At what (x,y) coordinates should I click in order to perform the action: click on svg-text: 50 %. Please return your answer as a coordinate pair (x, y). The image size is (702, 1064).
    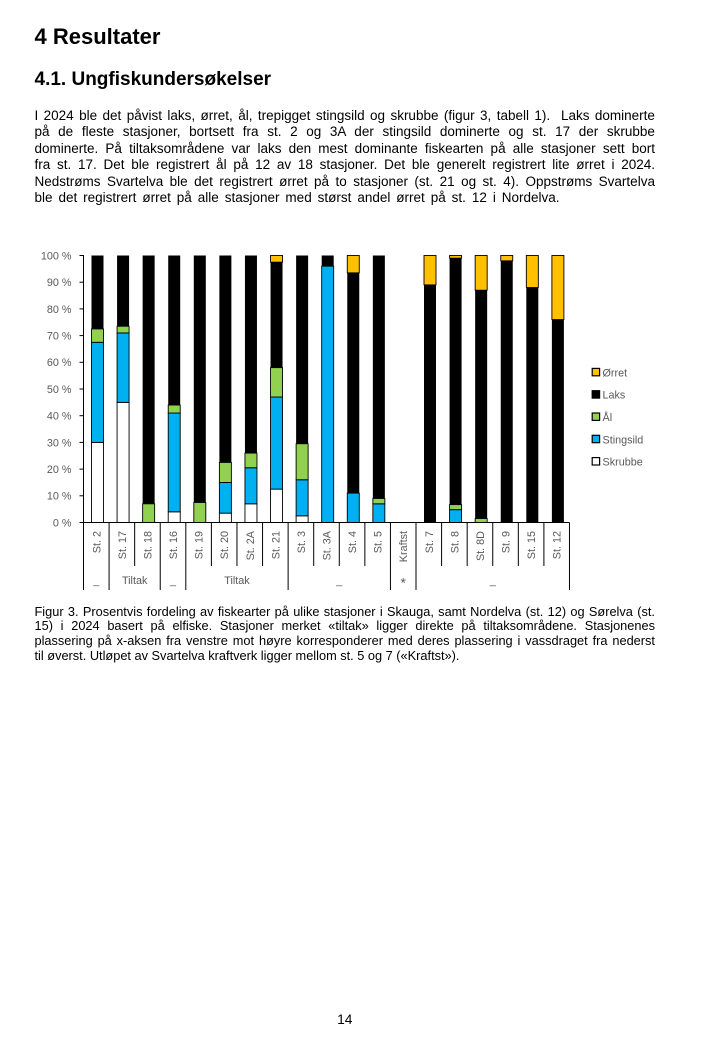
    Looking at the image, I should click on (59, 390).